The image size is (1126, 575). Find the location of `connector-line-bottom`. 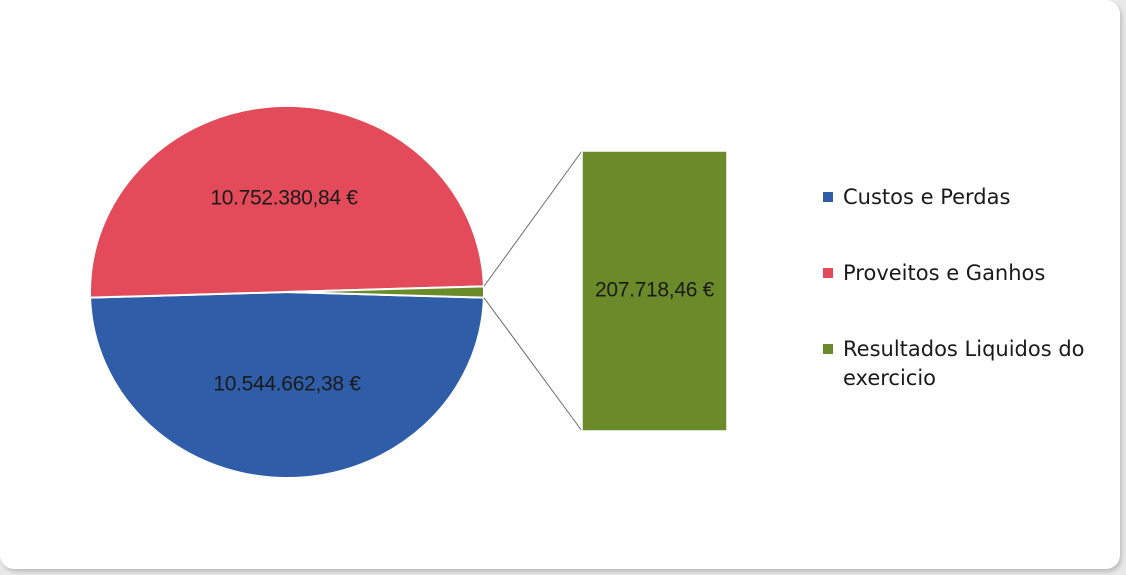

connector-line-bottom is located at coordinates (533, 364).